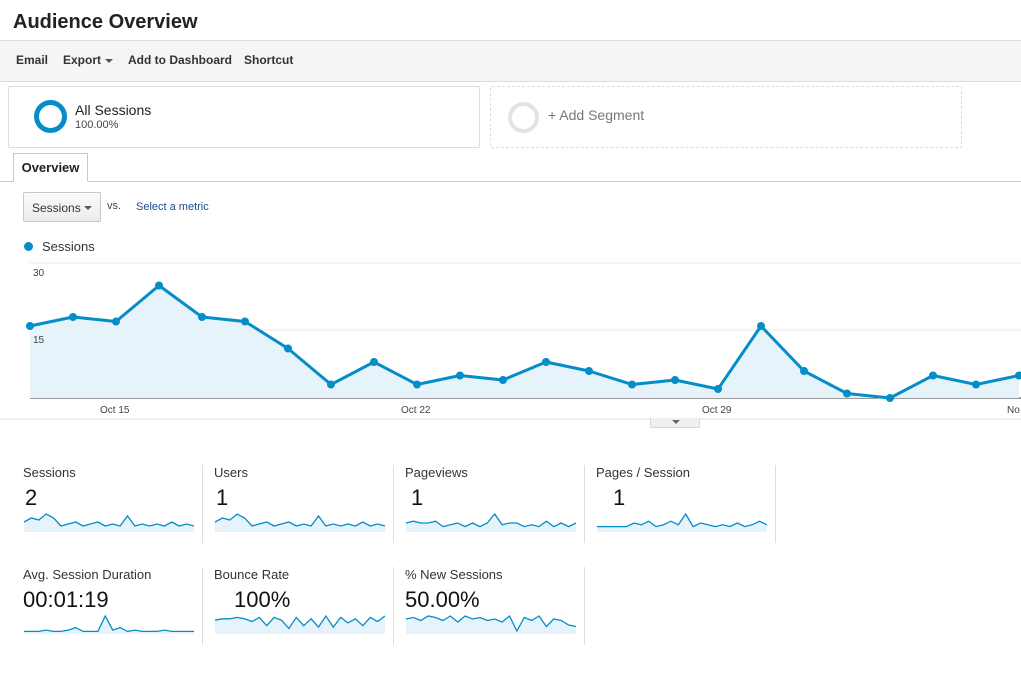  I want to click on metric-card-sessions: Sessions 2, so click(118, 504).